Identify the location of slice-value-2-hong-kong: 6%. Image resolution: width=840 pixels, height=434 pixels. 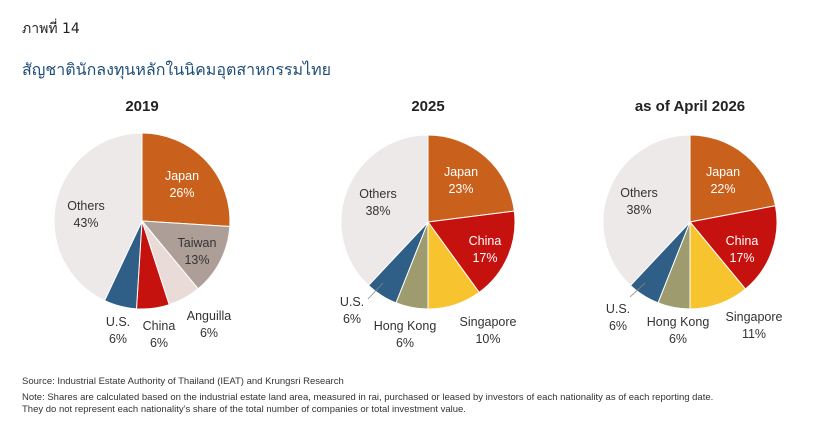
(678, 339).